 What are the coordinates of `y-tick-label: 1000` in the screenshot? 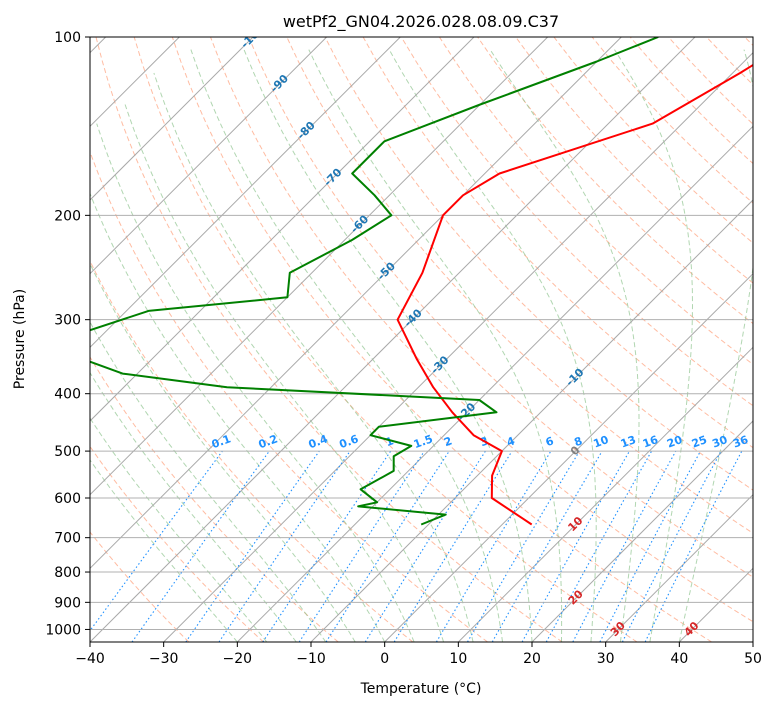 It's located at (63, 630).